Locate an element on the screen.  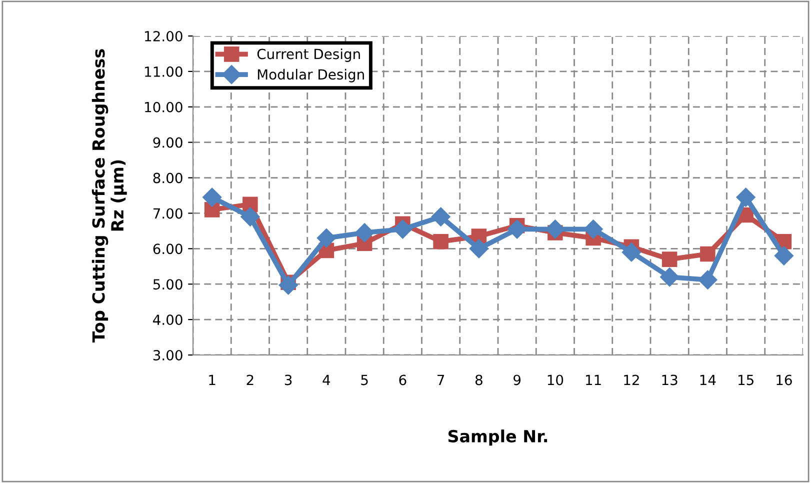
y-axis-title: Top Cutting Surface Roughness Rz (µm) is located at coordinates (109, 196).